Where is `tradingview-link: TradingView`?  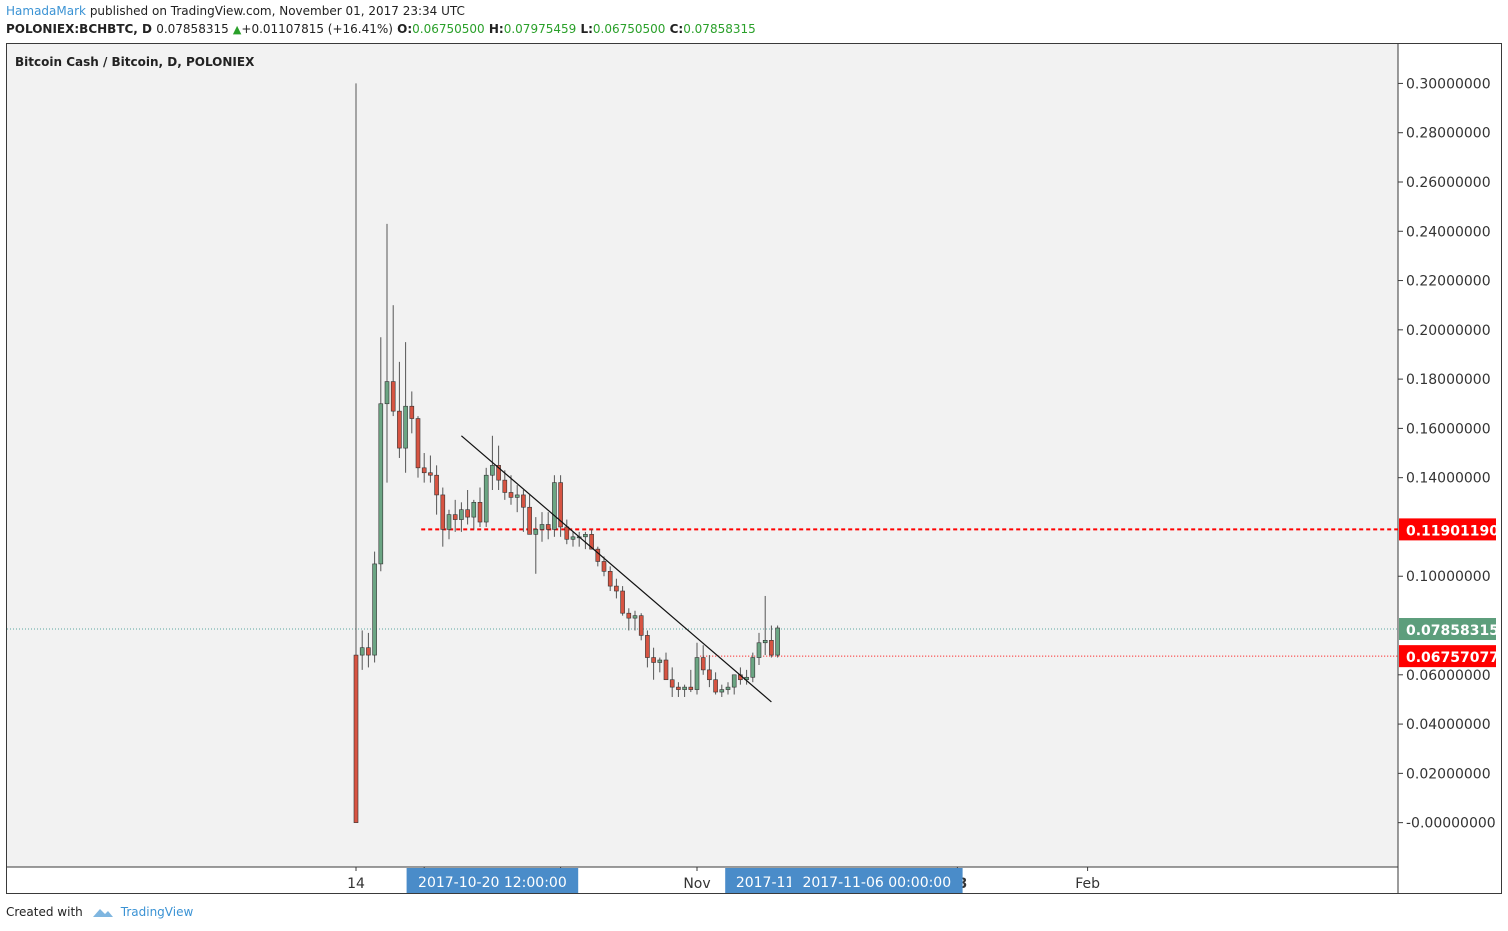 tradingview-link: TradingView is located at coordinates (157, 912).